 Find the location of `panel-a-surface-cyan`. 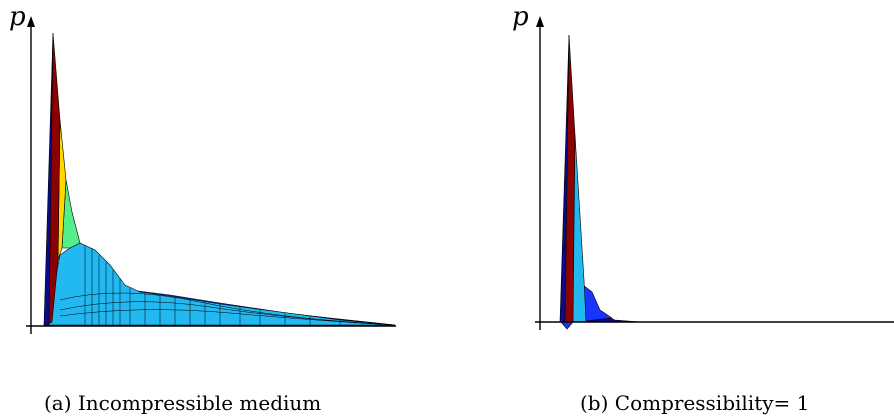

panel-a-surface-cyan is located at coordinates (220, 284).